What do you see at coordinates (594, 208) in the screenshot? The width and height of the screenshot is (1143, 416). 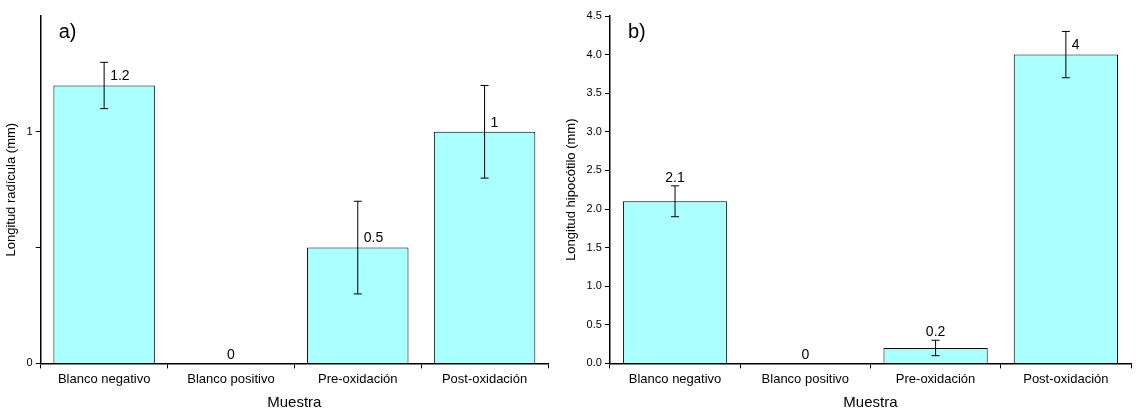 I see `y-tick-label: 2.0` at bounding box center [594, 208].